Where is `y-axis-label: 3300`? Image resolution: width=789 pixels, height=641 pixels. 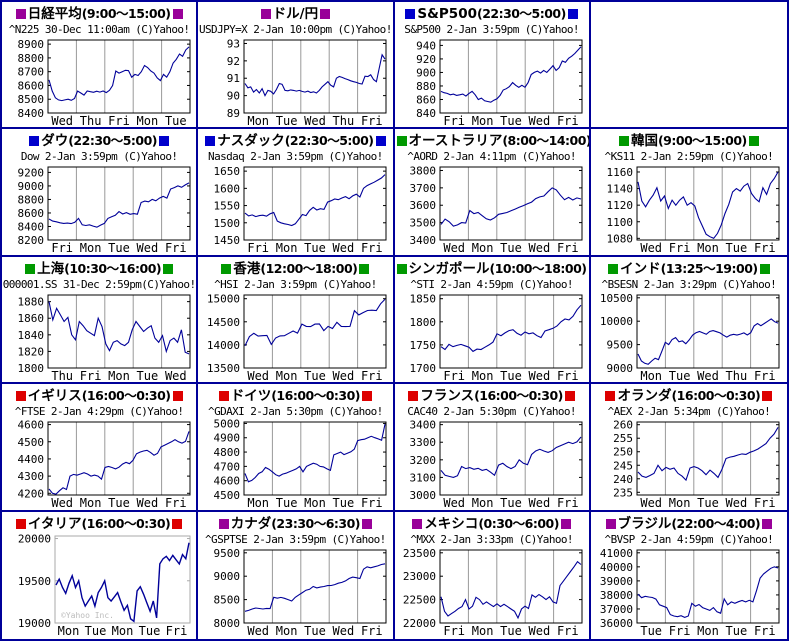
y-axis-label: 3300 is located at coordinates (423, 442).